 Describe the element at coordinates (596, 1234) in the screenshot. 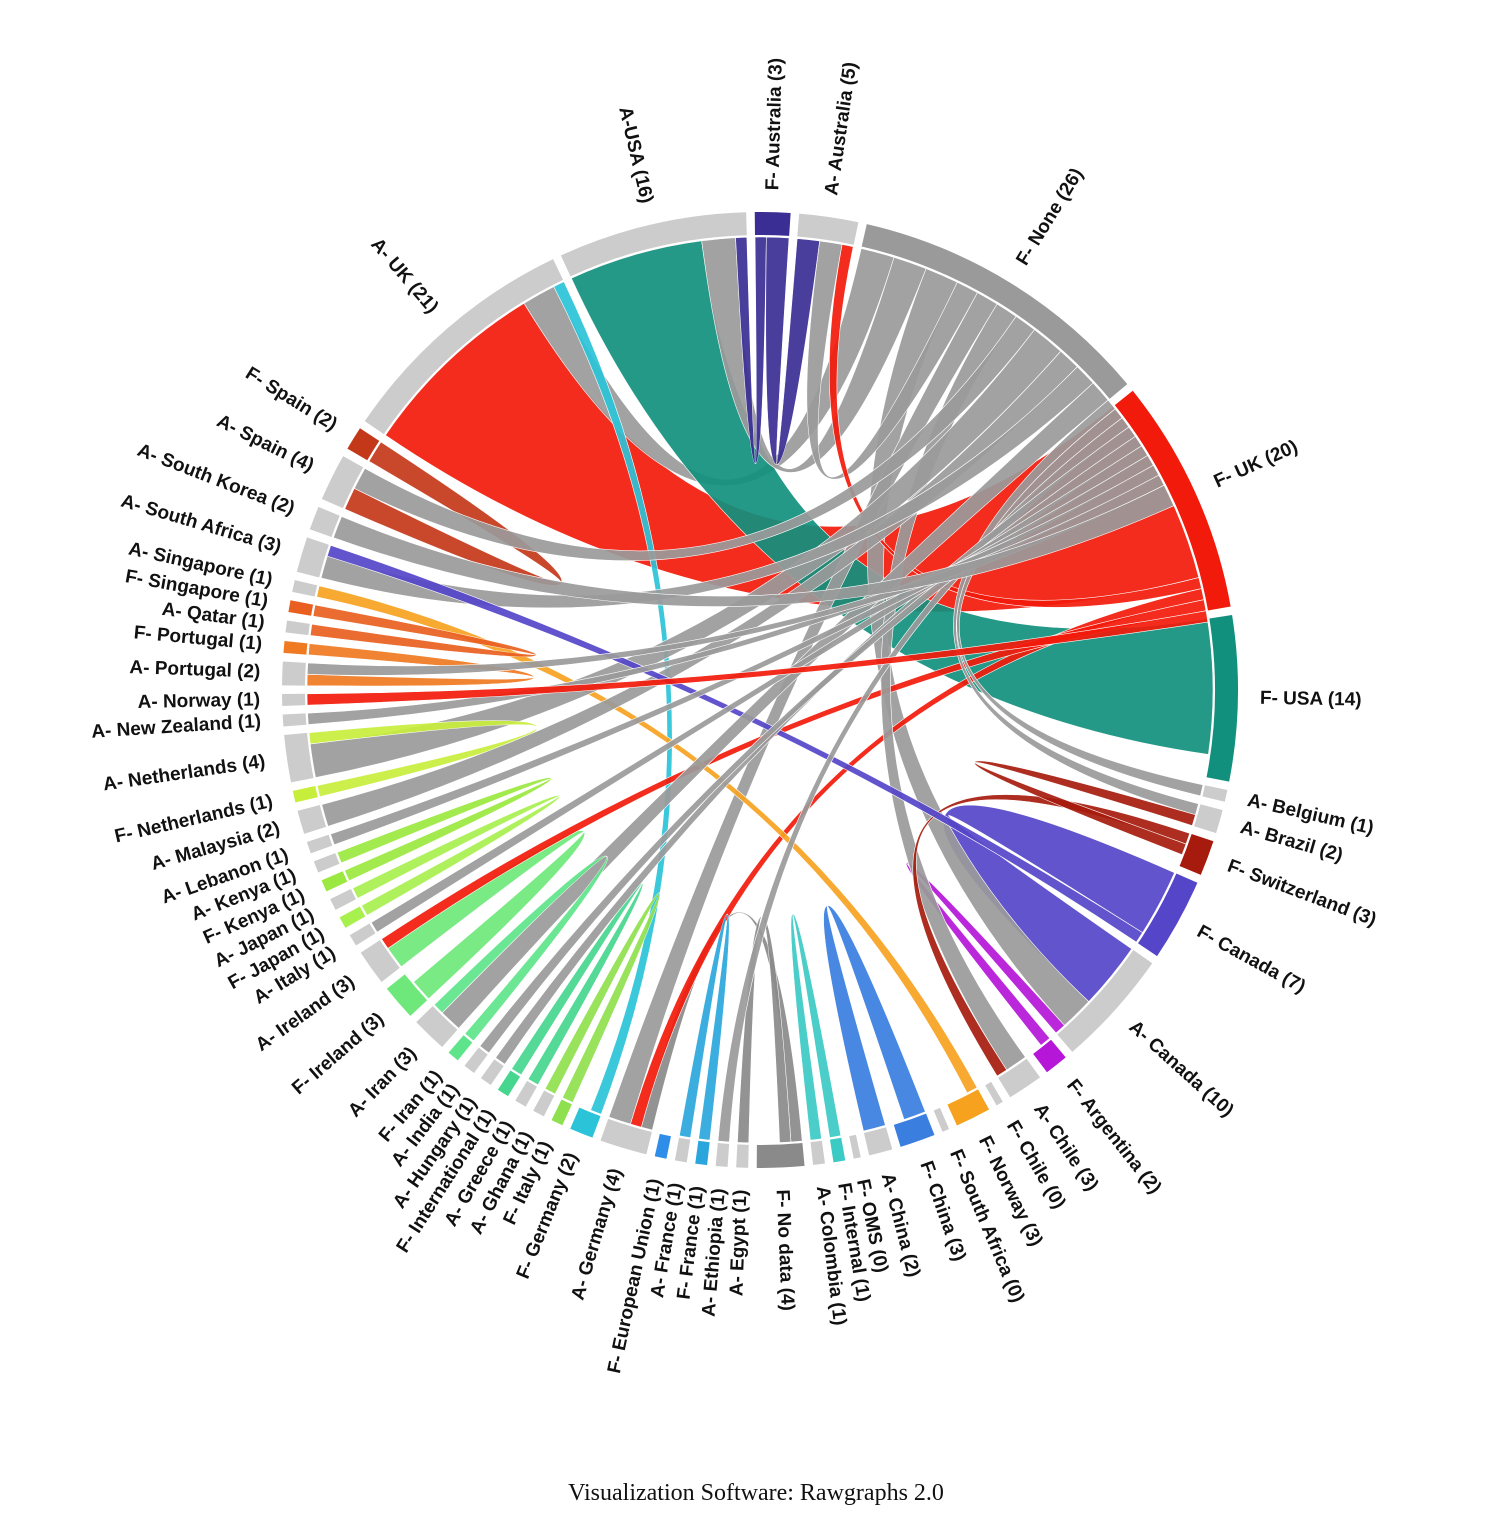

I see `node-label: A- Germany (4)` at that location.